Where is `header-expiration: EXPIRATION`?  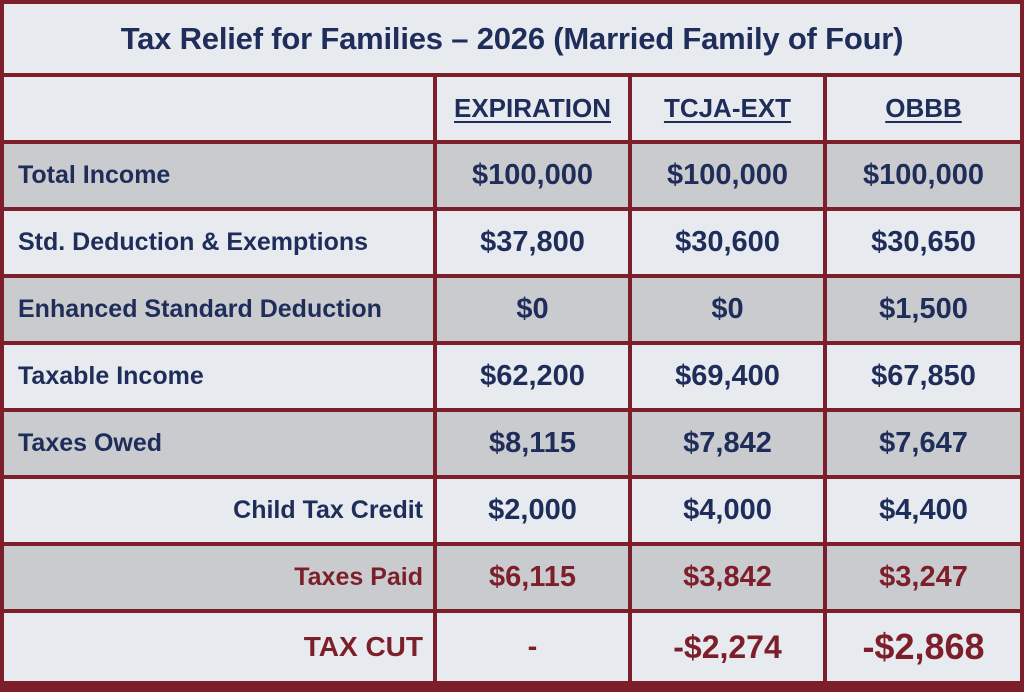 header-expiration: EXPIRATION is located at coordinates (534, 110).